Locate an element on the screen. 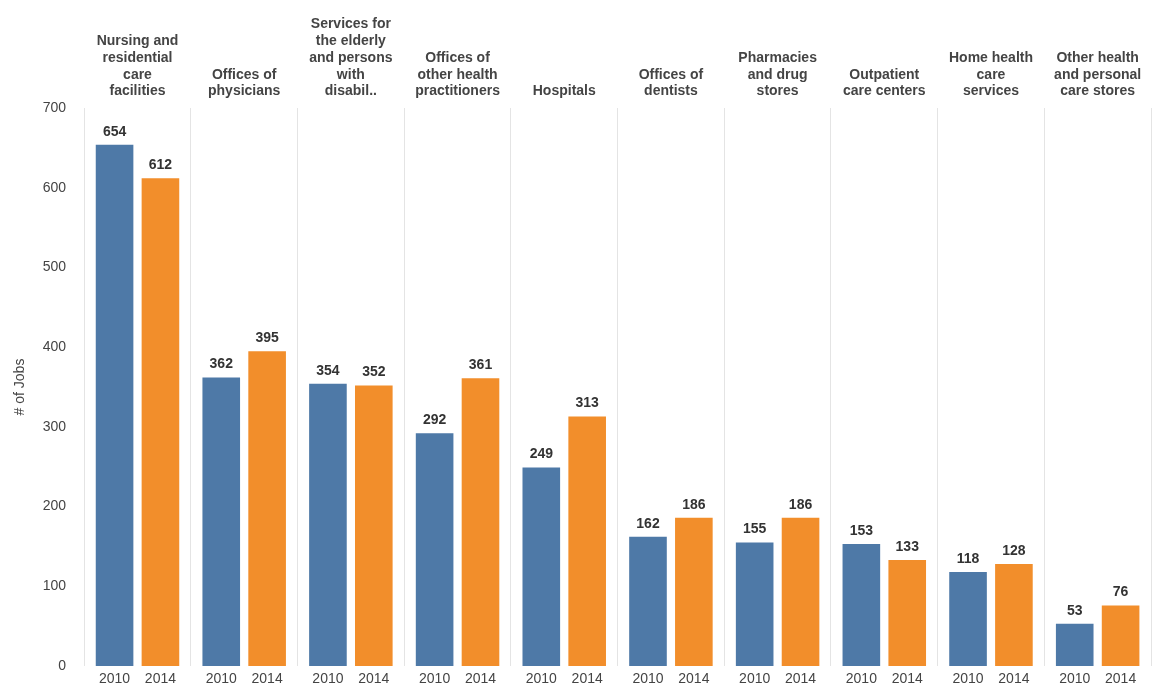 This screenshot has height=700, width=1165. y-tick-label: 300 is located at coordinates (54, 425).